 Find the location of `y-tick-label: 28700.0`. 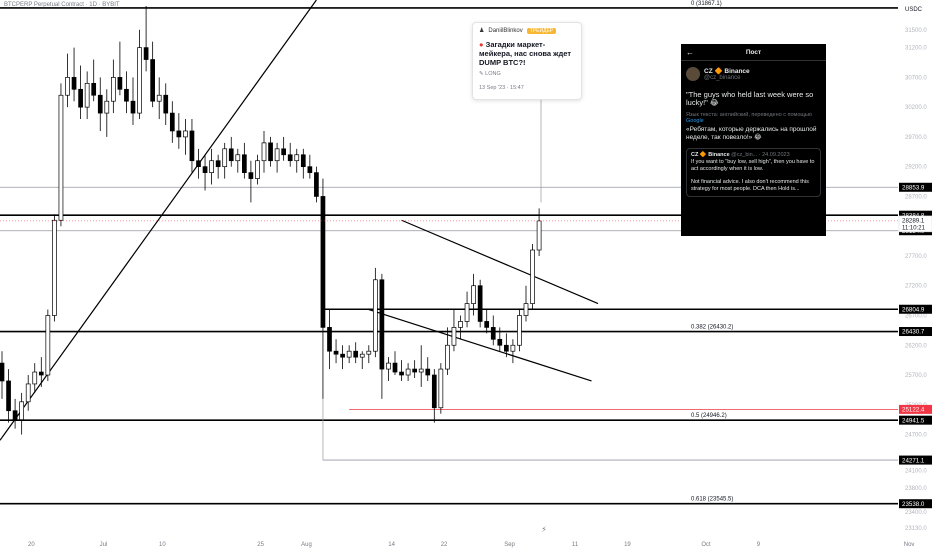

y-tick-label: 28700.0 is located at coordinates (916, 197).